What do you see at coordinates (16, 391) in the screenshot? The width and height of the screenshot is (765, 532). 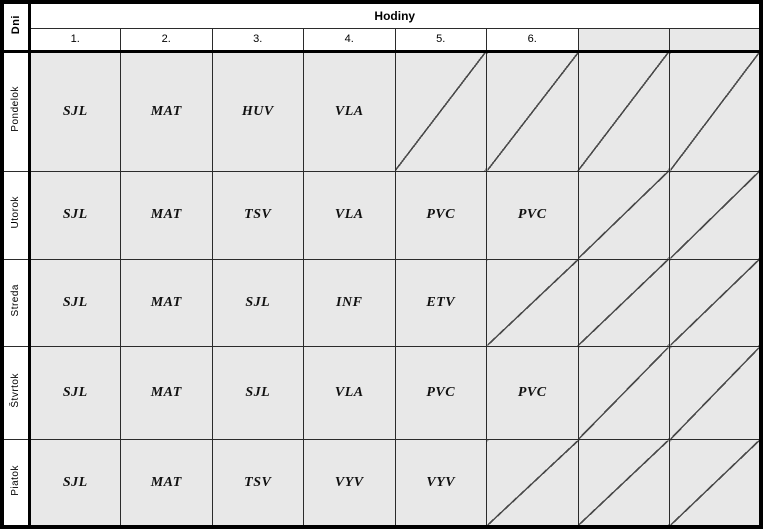 I see `day-label-text: Štvrtok` at bounding box center [16, 391].